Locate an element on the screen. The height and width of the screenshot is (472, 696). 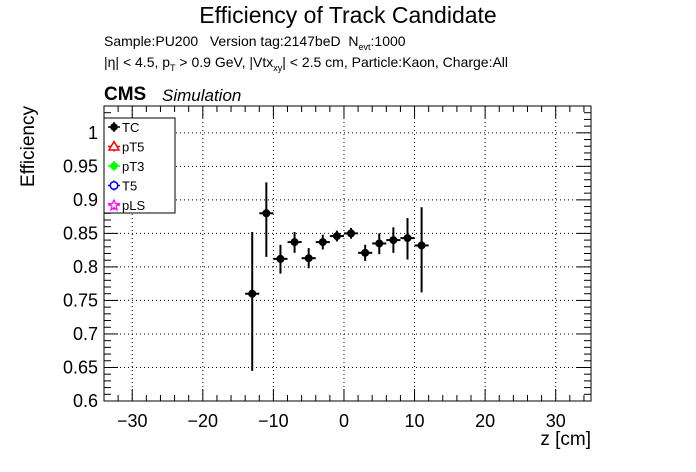
legend-label: pT3 is located at coordinates (133, 166).